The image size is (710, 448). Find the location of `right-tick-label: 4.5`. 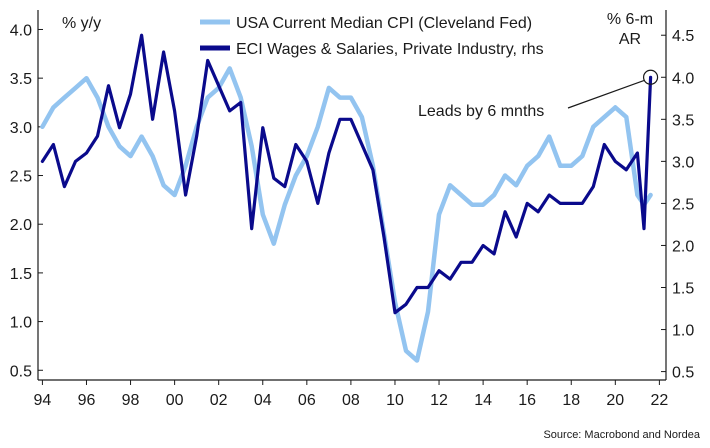

right-tick-label: 4.5 is located at coordinates (683, 36).